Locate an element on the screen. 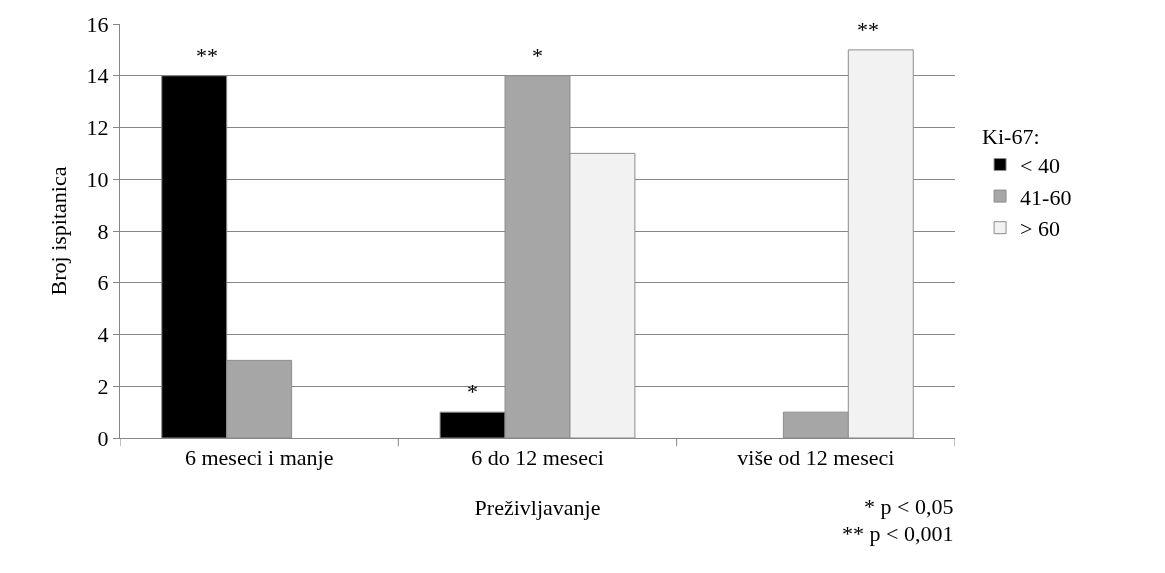 This screenshot has height=573, width=1165. y-tick-label: 8 is located at coordinates (103, 231).